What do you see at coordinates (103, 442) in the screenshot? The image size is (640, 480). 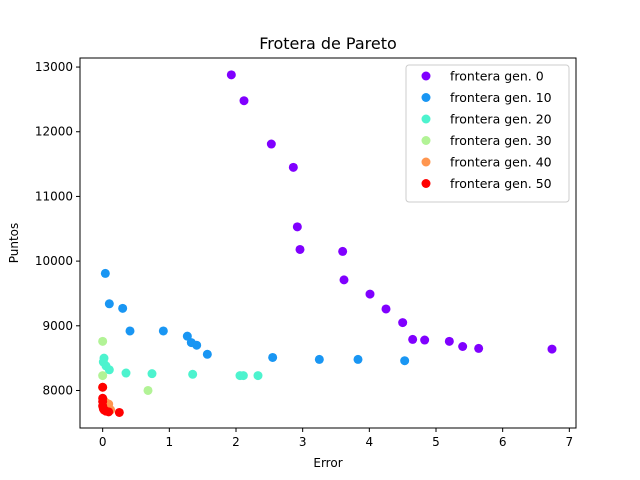 I see `x-tick-label: 0` at bounding box center [103, 442].